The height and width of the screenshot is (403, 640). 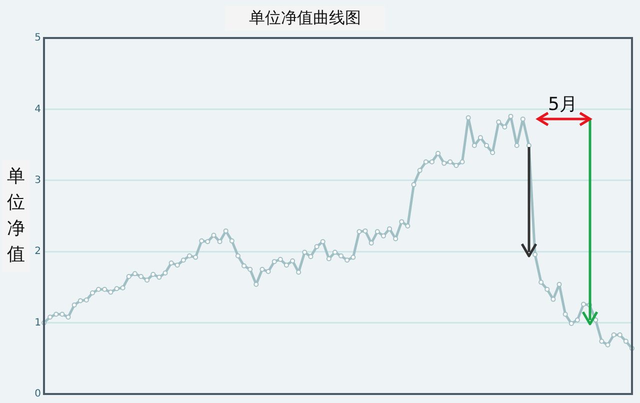 I want to click on chart-title: 单位净值曲线图, so click(x=305, y=18).